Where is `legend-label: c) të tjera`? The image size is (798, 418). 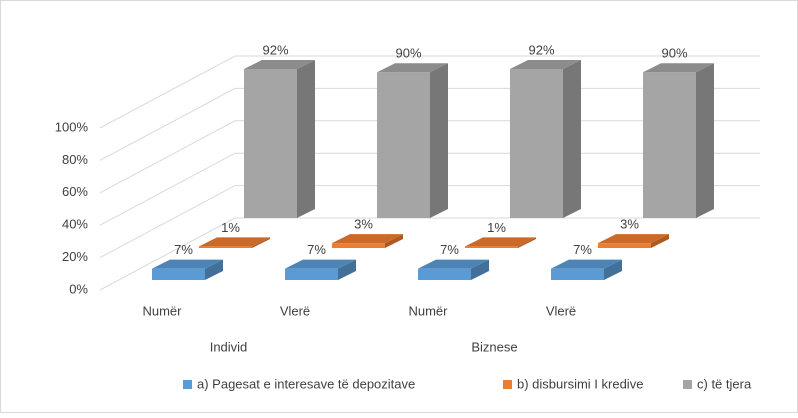 legend-label: c) të tjera is located at coordinates (724, 383).